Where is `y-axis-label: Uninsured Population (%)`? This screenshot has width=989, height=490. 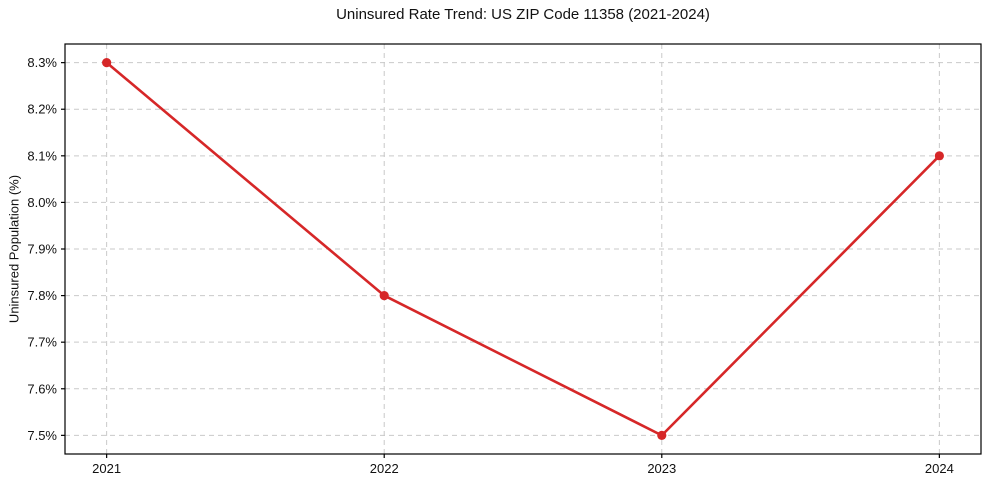
y-axis-label: Uninsured Population (%) is located at coordinates (14, 249).